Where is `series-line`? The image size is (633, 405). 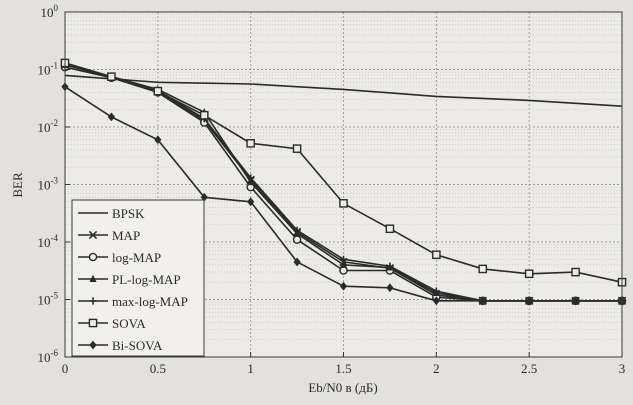 series-line is located at coordinates (343, 90).